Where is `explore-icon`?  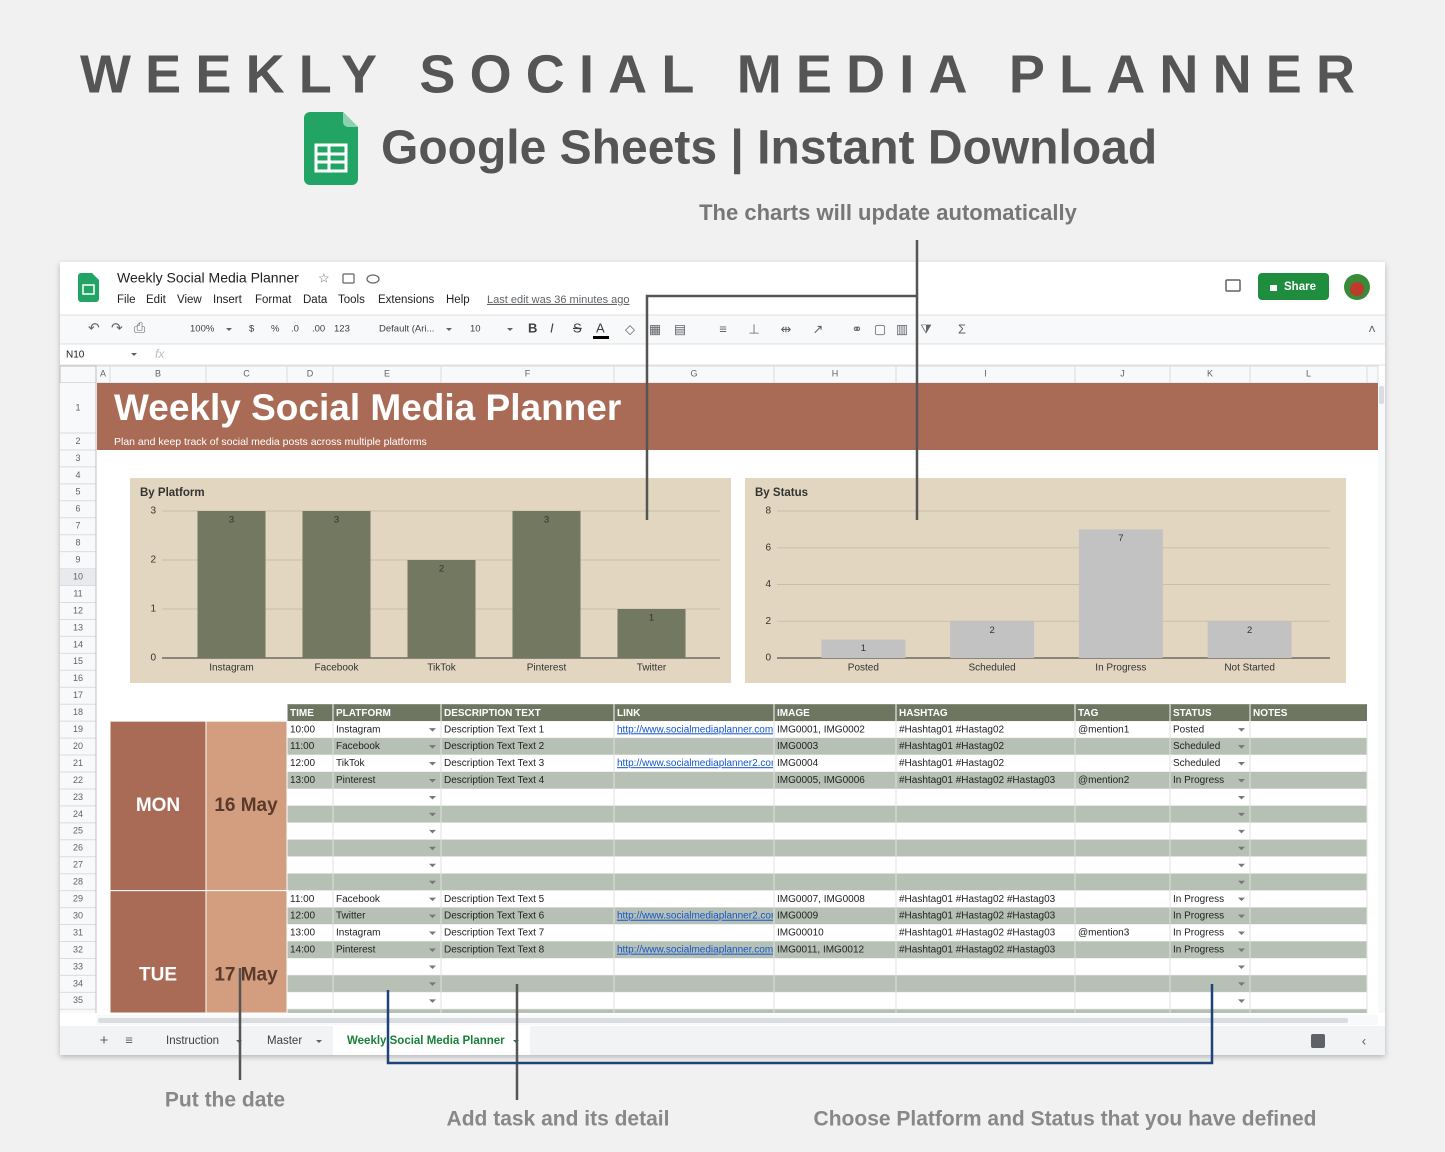
explore-icon is located at coordinates (1318, 1041).